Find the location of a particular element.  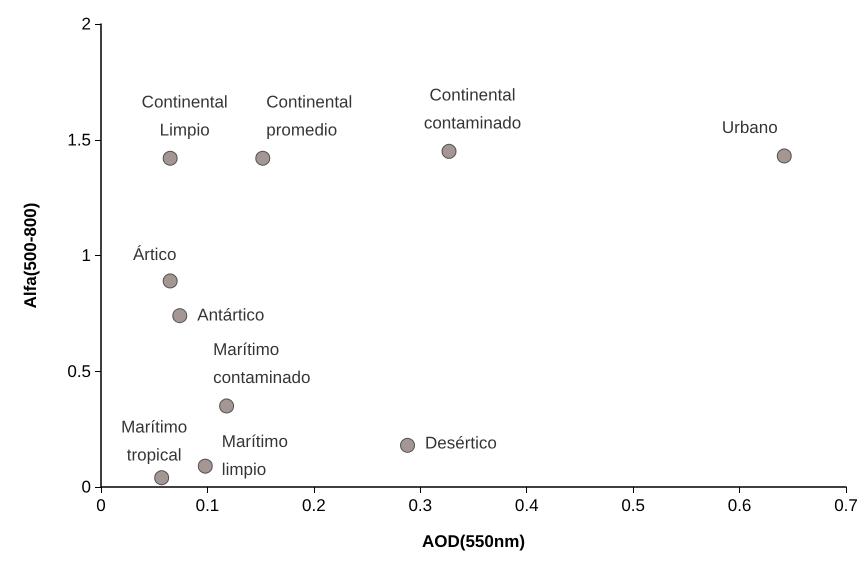

x-tick-label: 0.4 is located at coordinates (526, 505).